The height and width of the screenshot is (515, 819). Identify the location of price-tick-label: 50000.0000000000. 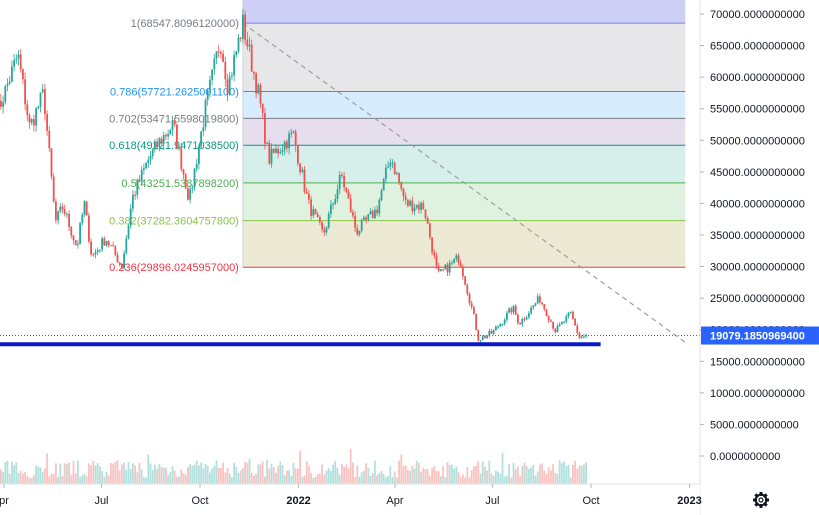
(757, 141).